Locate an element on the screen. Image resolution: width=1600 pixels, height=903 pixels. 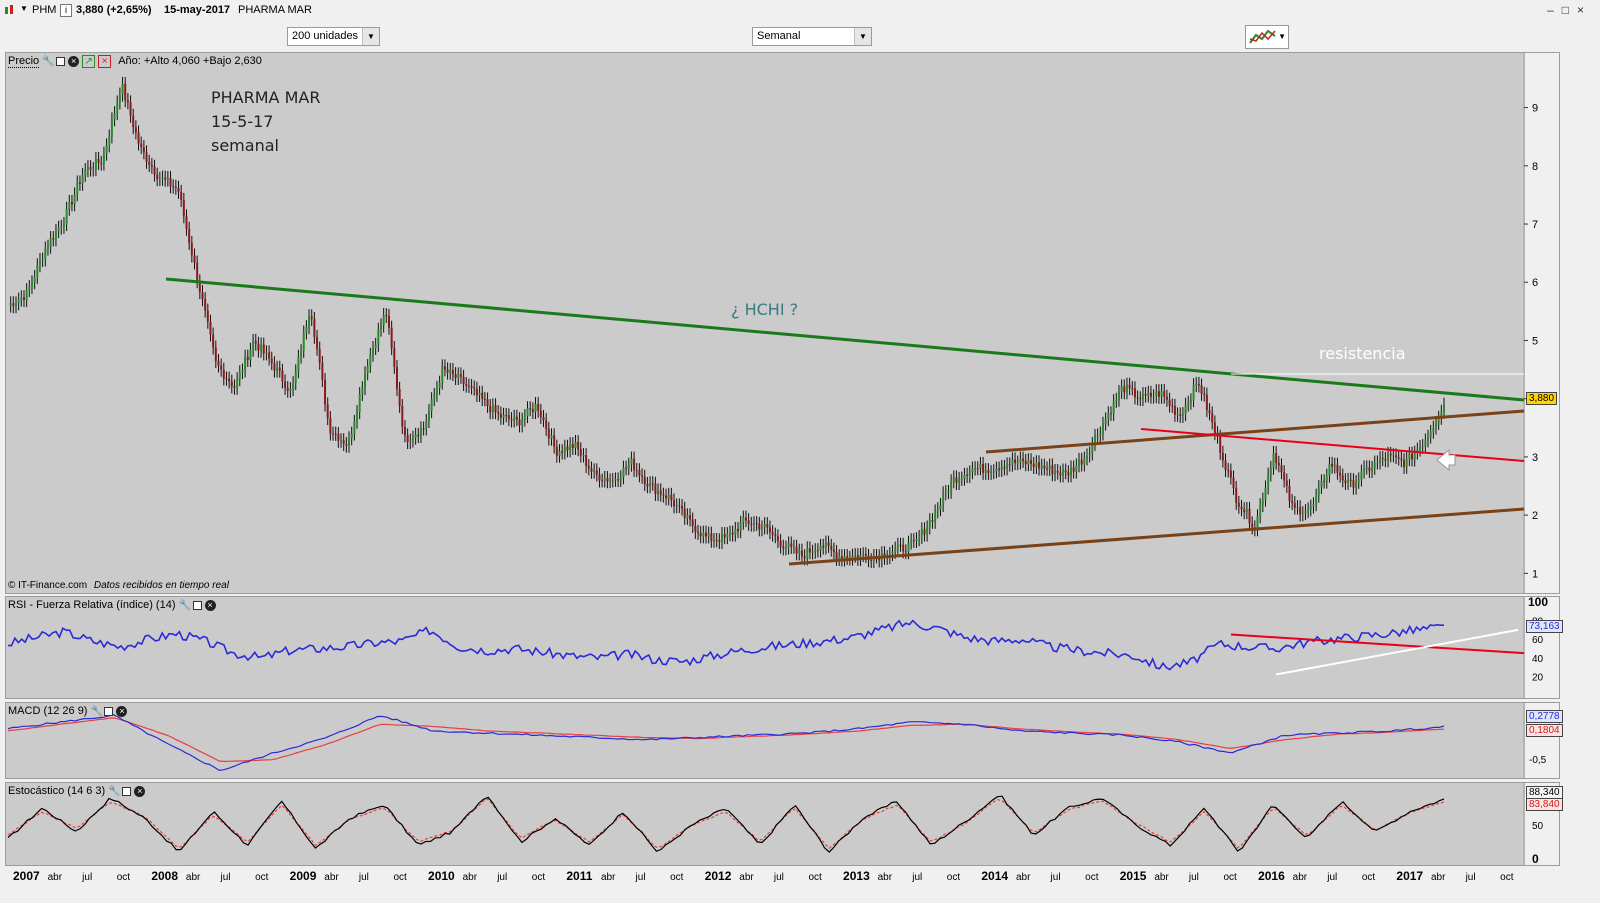
units-select: 200 unidades ▼ is located at coordinates (333, 36).